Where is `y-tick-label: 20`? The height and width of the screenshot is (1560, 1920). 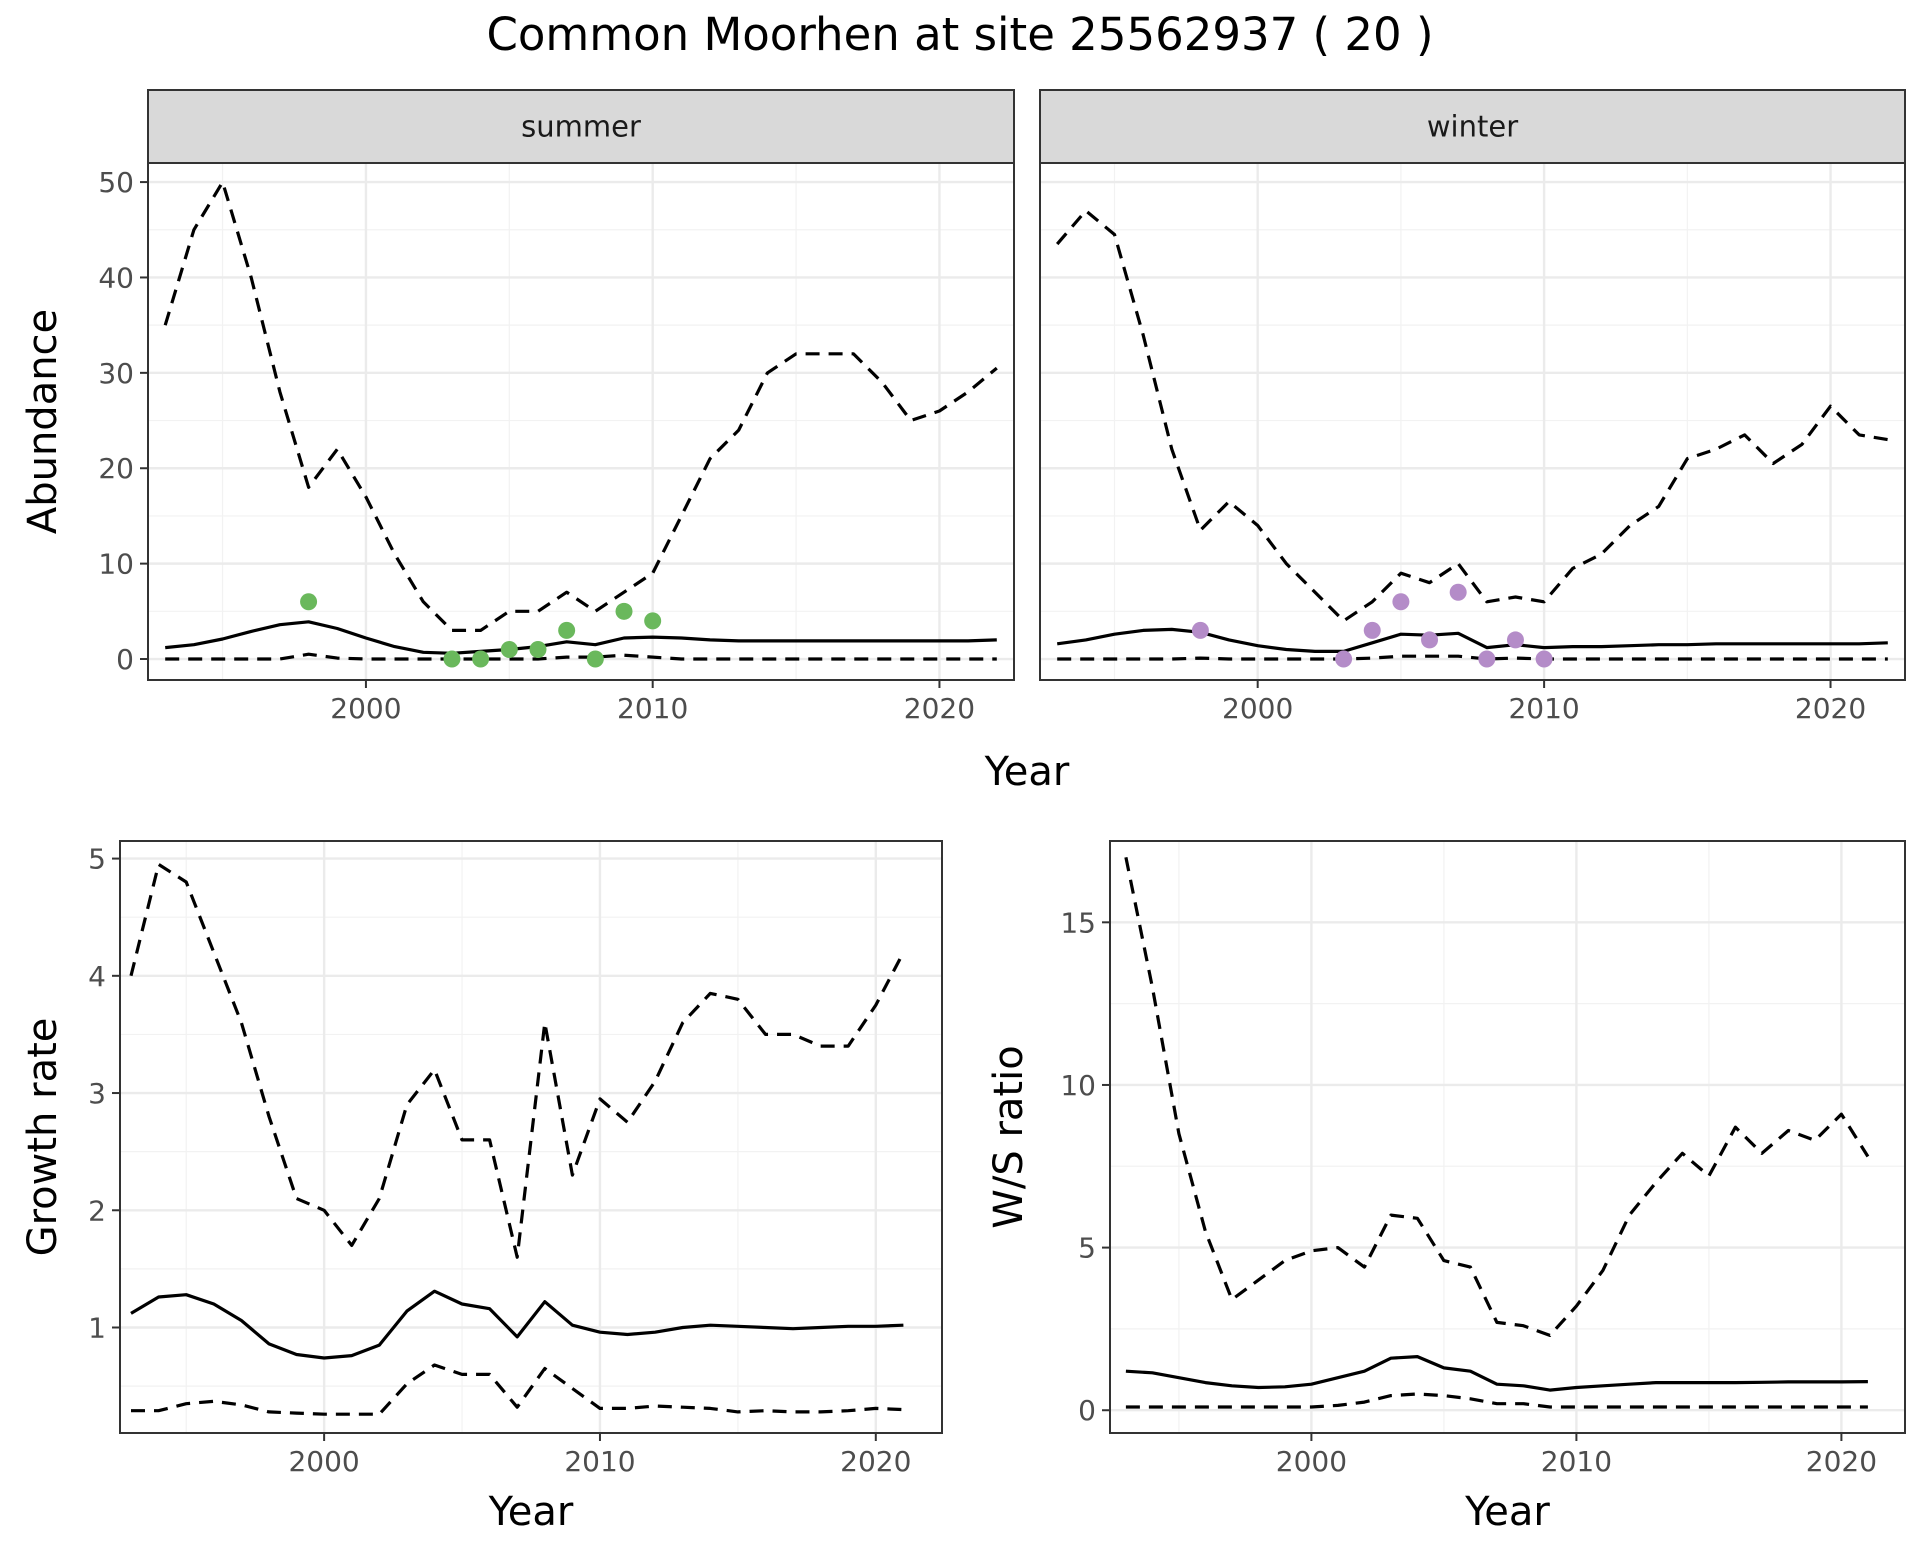
y-tick-label: 20 is located at coordinates (116, 468).